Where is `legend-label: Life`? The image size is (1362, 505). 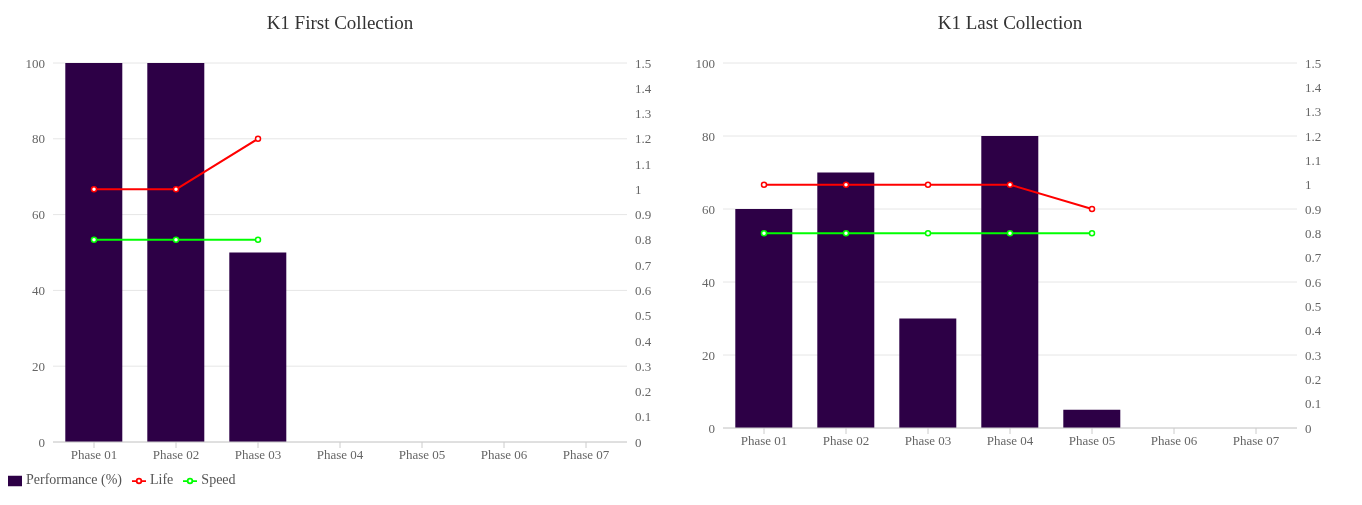
legend-label: Life is located at coordinates (162, 479).